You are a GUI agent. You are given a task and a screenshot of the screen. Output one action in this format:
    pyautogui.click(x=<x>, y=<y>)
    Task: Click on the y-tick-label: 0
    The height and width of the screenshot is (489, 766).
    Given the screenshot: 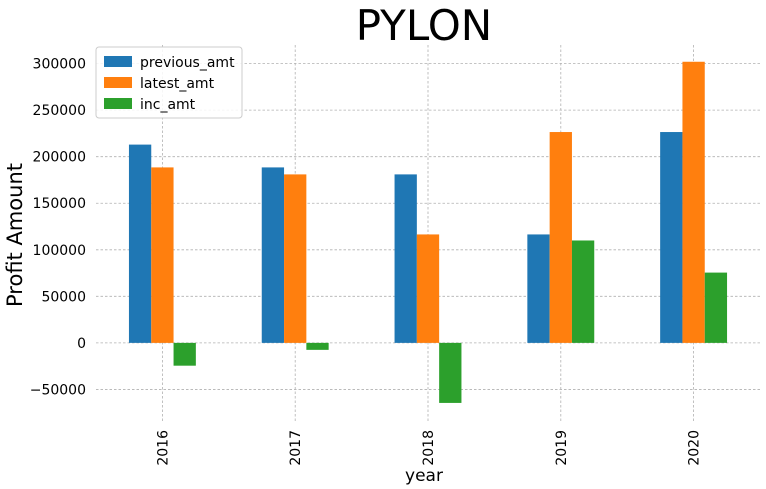 What is the action you would take?
    pyautogui.click(x=81, y=344)
    